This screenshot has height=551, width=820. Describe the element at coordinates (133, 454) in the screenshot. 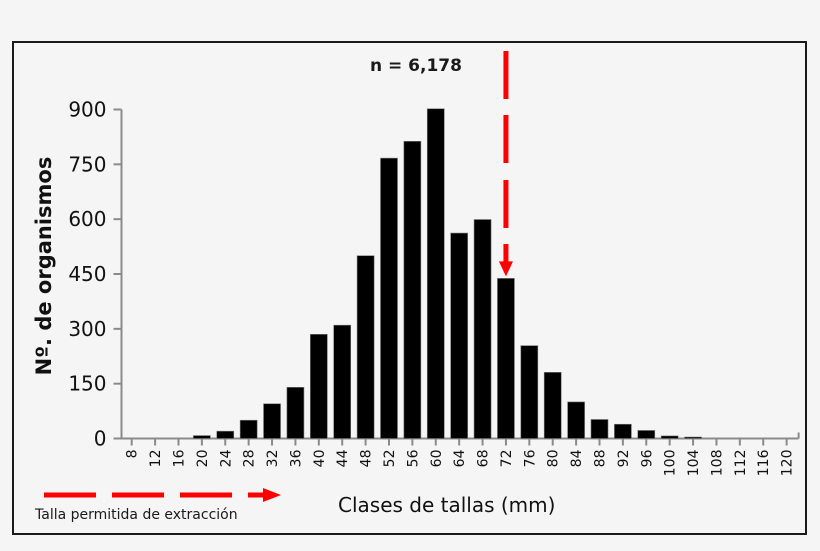

I see `x-tick-label: 8` at that location.